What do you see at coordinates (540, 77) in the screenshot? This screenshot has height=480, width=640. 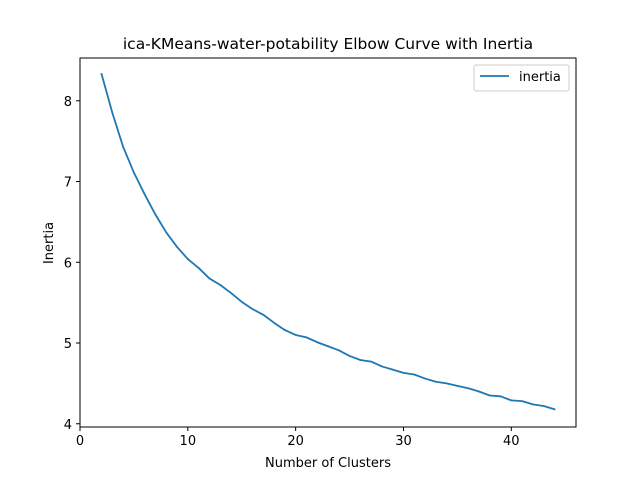 I see `legend-label: inertia` at bounding box center [540, 77].